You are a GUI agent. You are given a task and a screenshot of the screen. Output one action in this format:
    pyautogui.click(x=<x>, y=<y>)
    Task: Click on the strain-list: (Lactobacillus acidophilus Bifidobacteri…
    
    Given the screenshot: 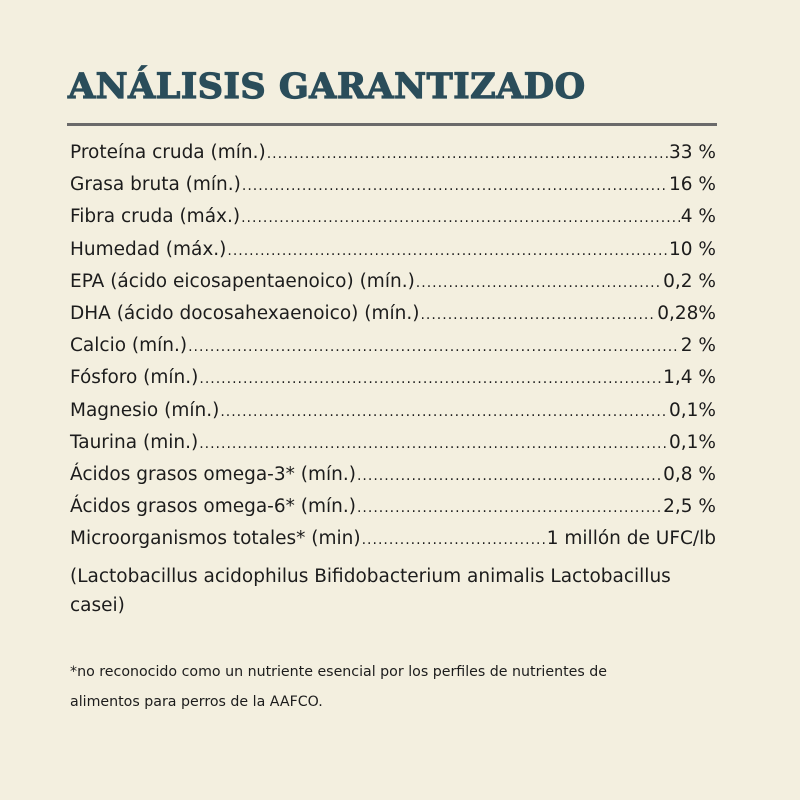 What is the action you would take?
    pyautogui.click(x=400, y=591)
    